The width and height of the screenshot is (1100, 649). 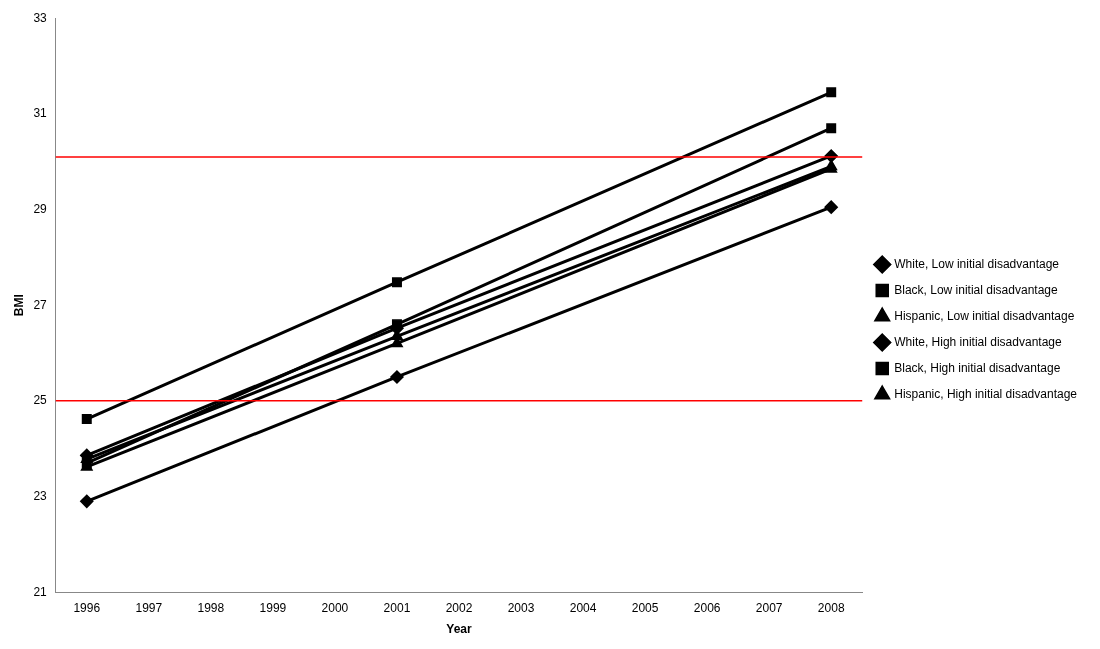 What do you see at coordinates (976, 289) in the screenshot?
I see `legend-label: Black, Low initial disadvantage` at bounding box center [976, 289].